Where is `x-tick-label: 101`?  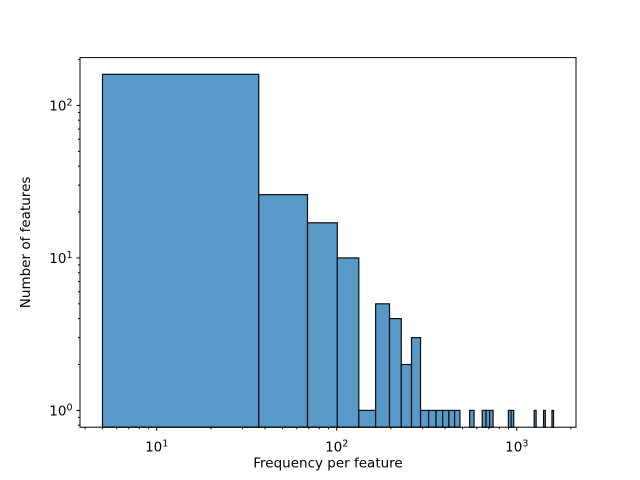 x-tick-label: 101 is located at coordinates (156, 447).